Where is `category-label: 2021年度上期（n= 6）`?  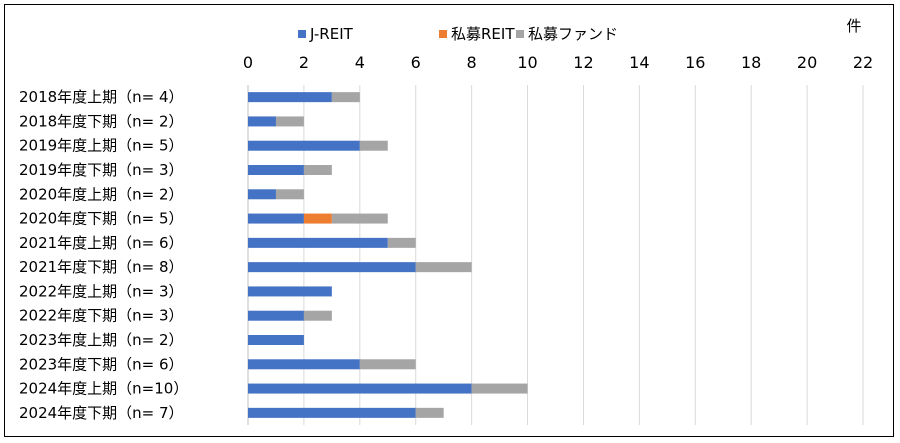
category-label: 2021年度上期（n= 6） is located at coordinates (101, 243).